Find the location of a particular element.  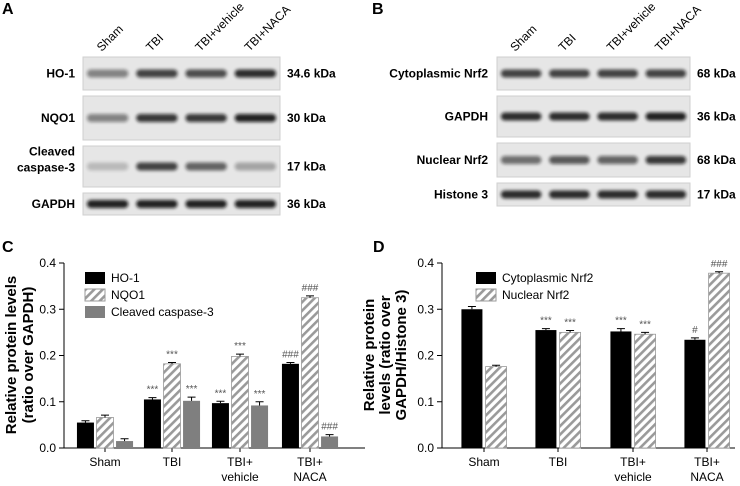

blot-strip is located at coordinates (181, 204).